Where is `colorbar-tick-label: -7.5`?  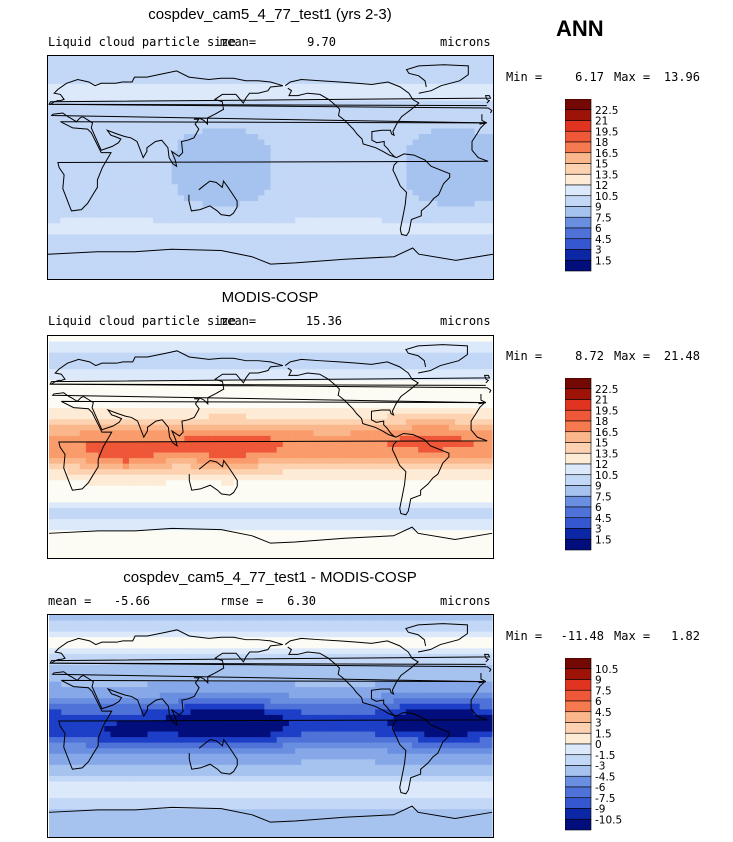 colorbar-tick-label: -7.5 is located at coordinates (605, 799).